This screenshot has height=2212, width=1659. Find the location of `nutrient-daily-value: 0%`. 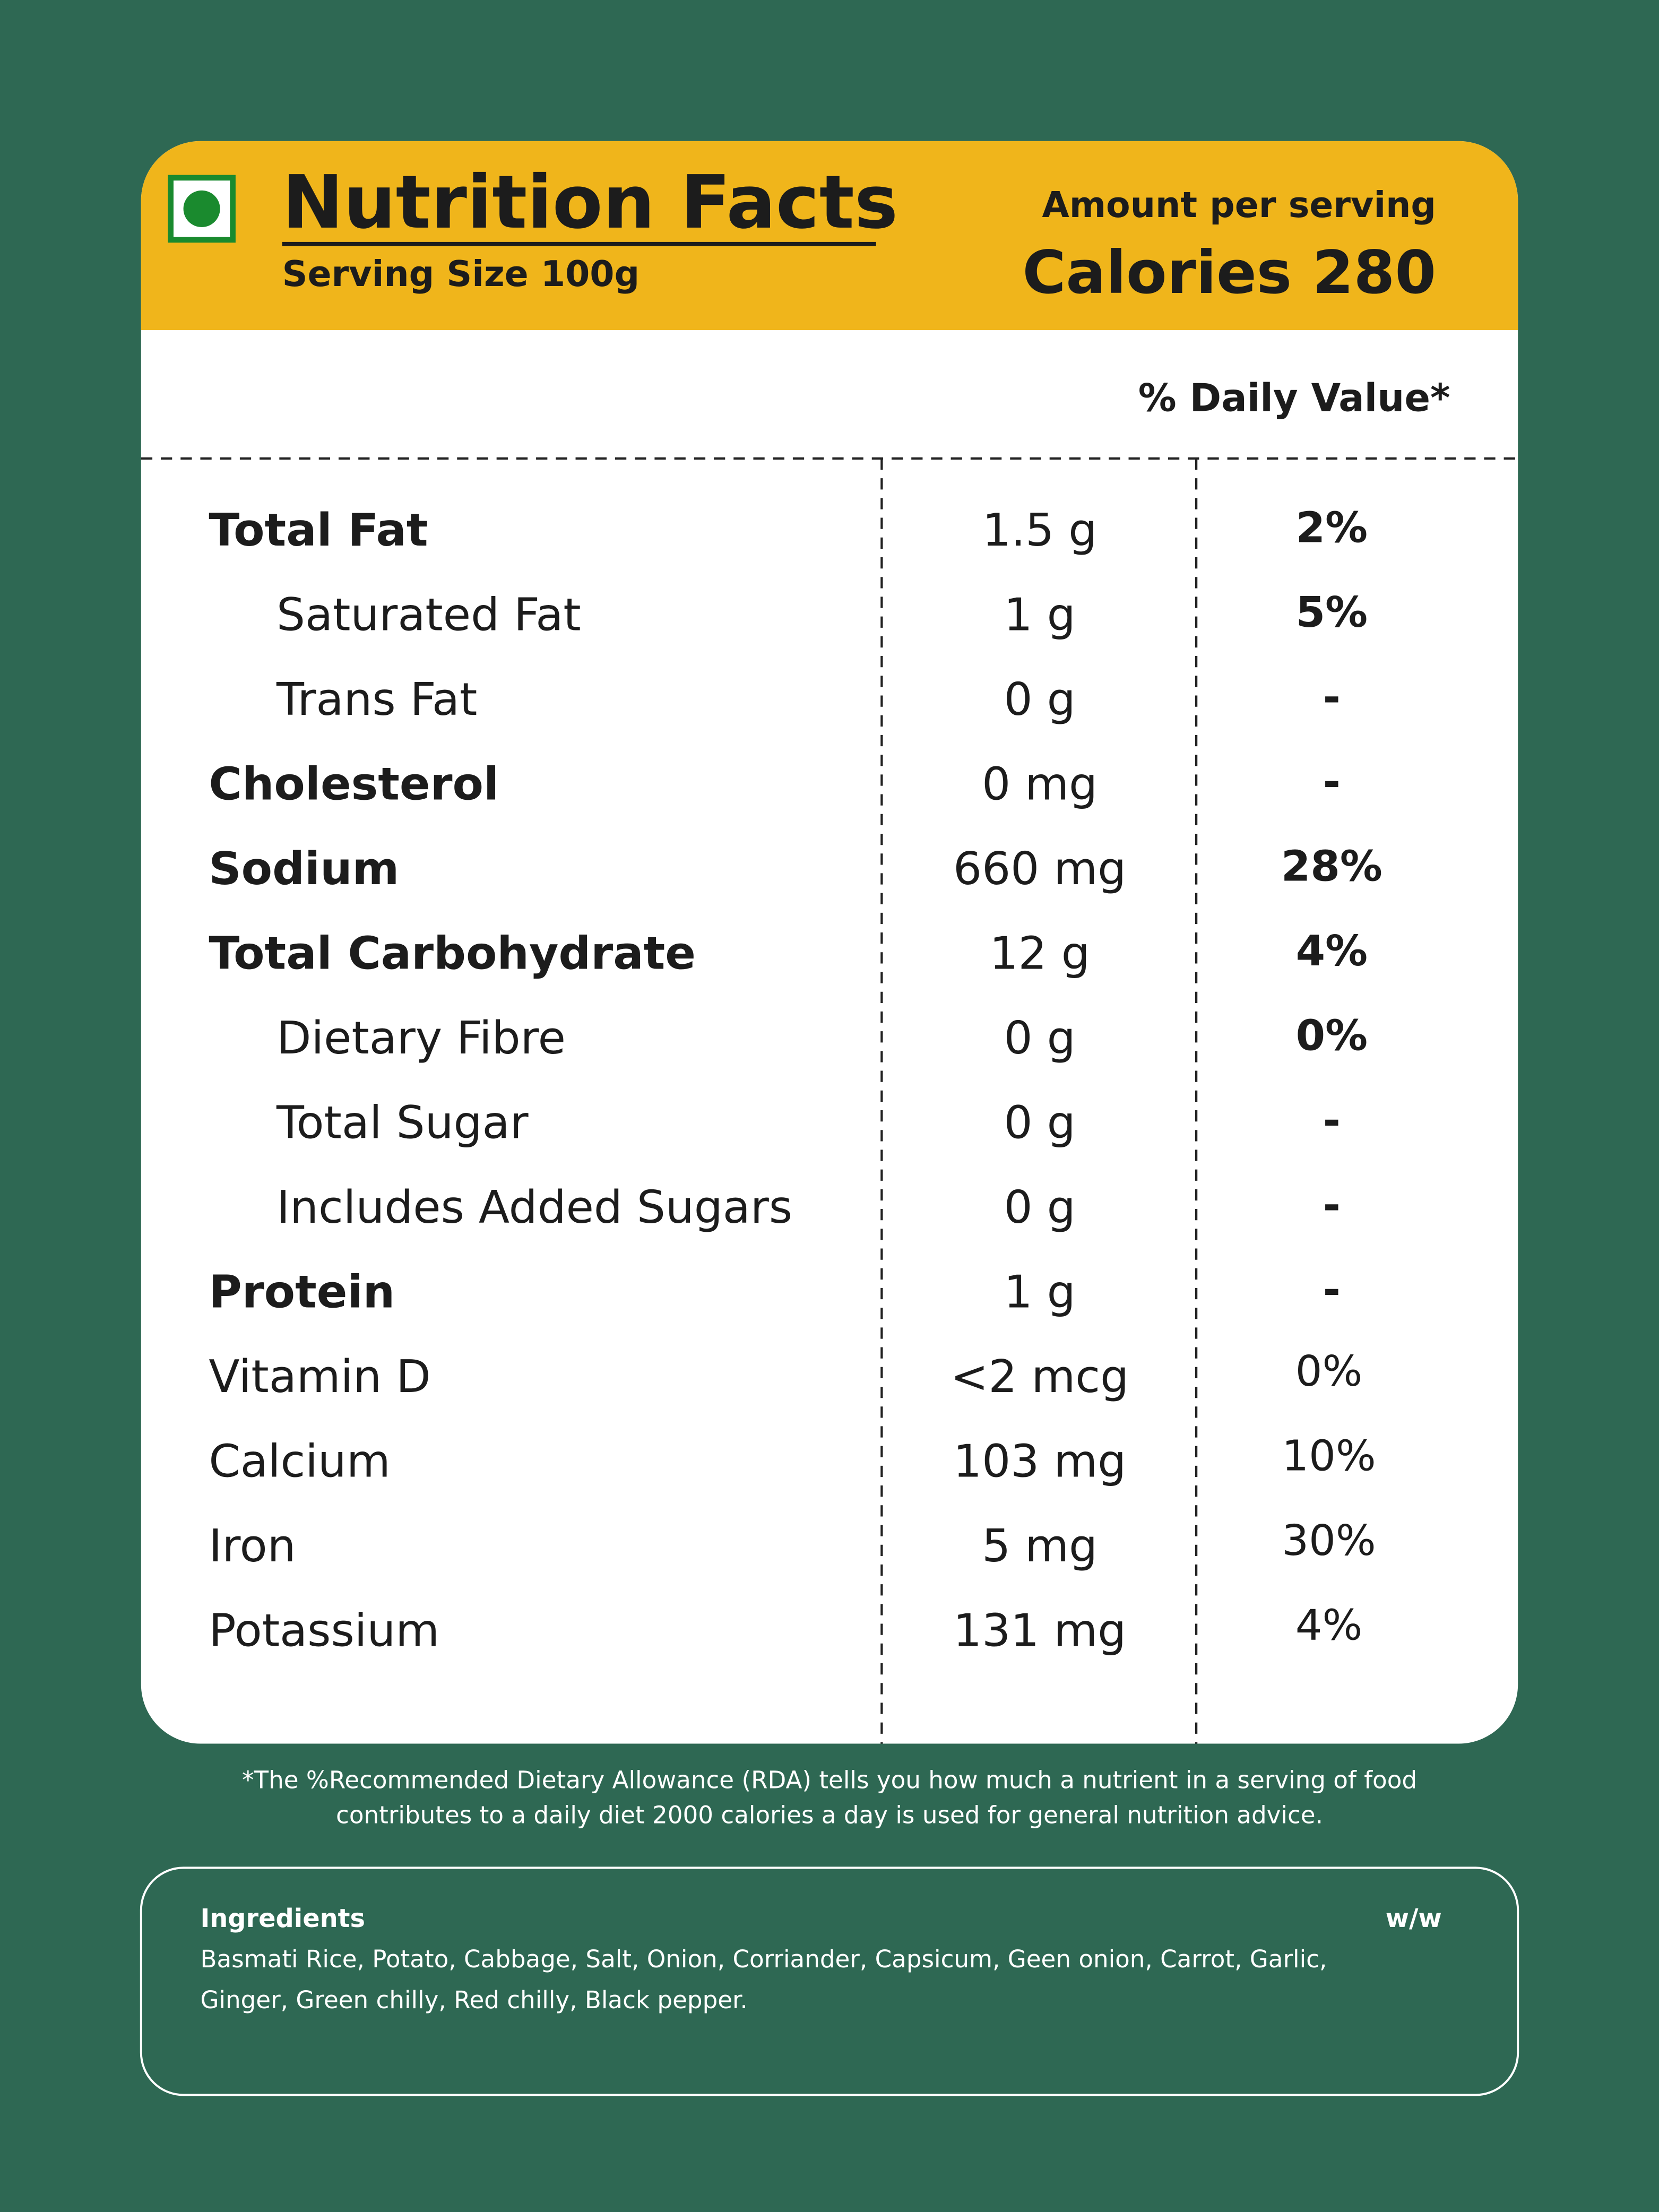

nutrient-daily-value: 0% is located at coordinates (1332, 1035).